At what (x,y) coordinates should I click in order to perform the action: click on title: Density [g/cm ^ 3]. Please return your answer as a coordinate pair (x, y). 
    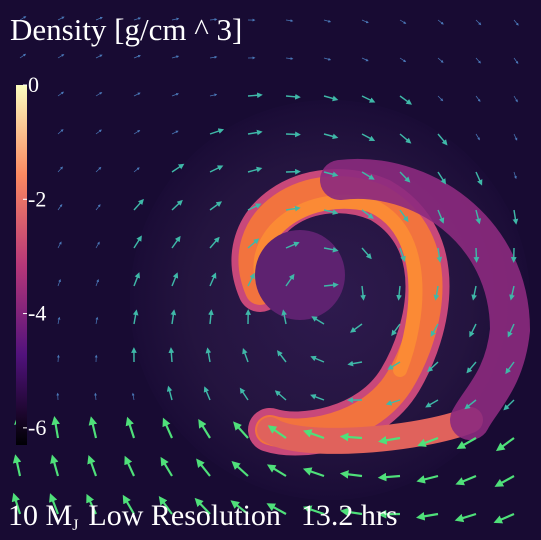
    Looking at the image, I should click on (126, 29).